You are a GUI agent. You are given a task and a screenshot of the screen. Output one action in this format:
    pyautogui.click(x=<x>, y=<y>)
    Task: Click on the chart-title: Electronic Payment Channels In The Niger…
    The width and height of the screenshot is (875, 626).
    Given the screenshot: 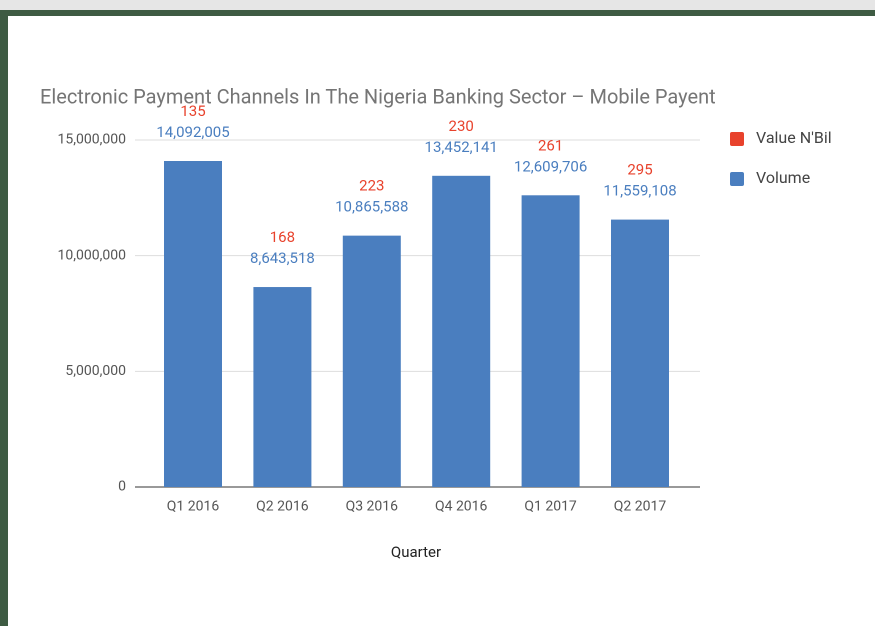 What is the action you would take?
    pyautogui.click(x=378, y=96)
    